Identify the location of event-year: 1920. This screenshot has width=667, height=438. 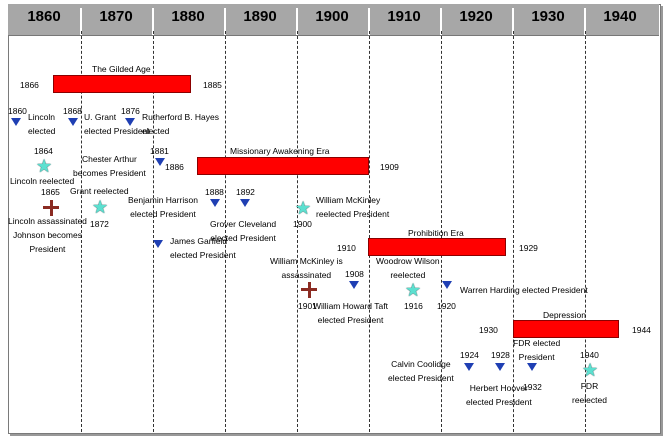
(446, 306).